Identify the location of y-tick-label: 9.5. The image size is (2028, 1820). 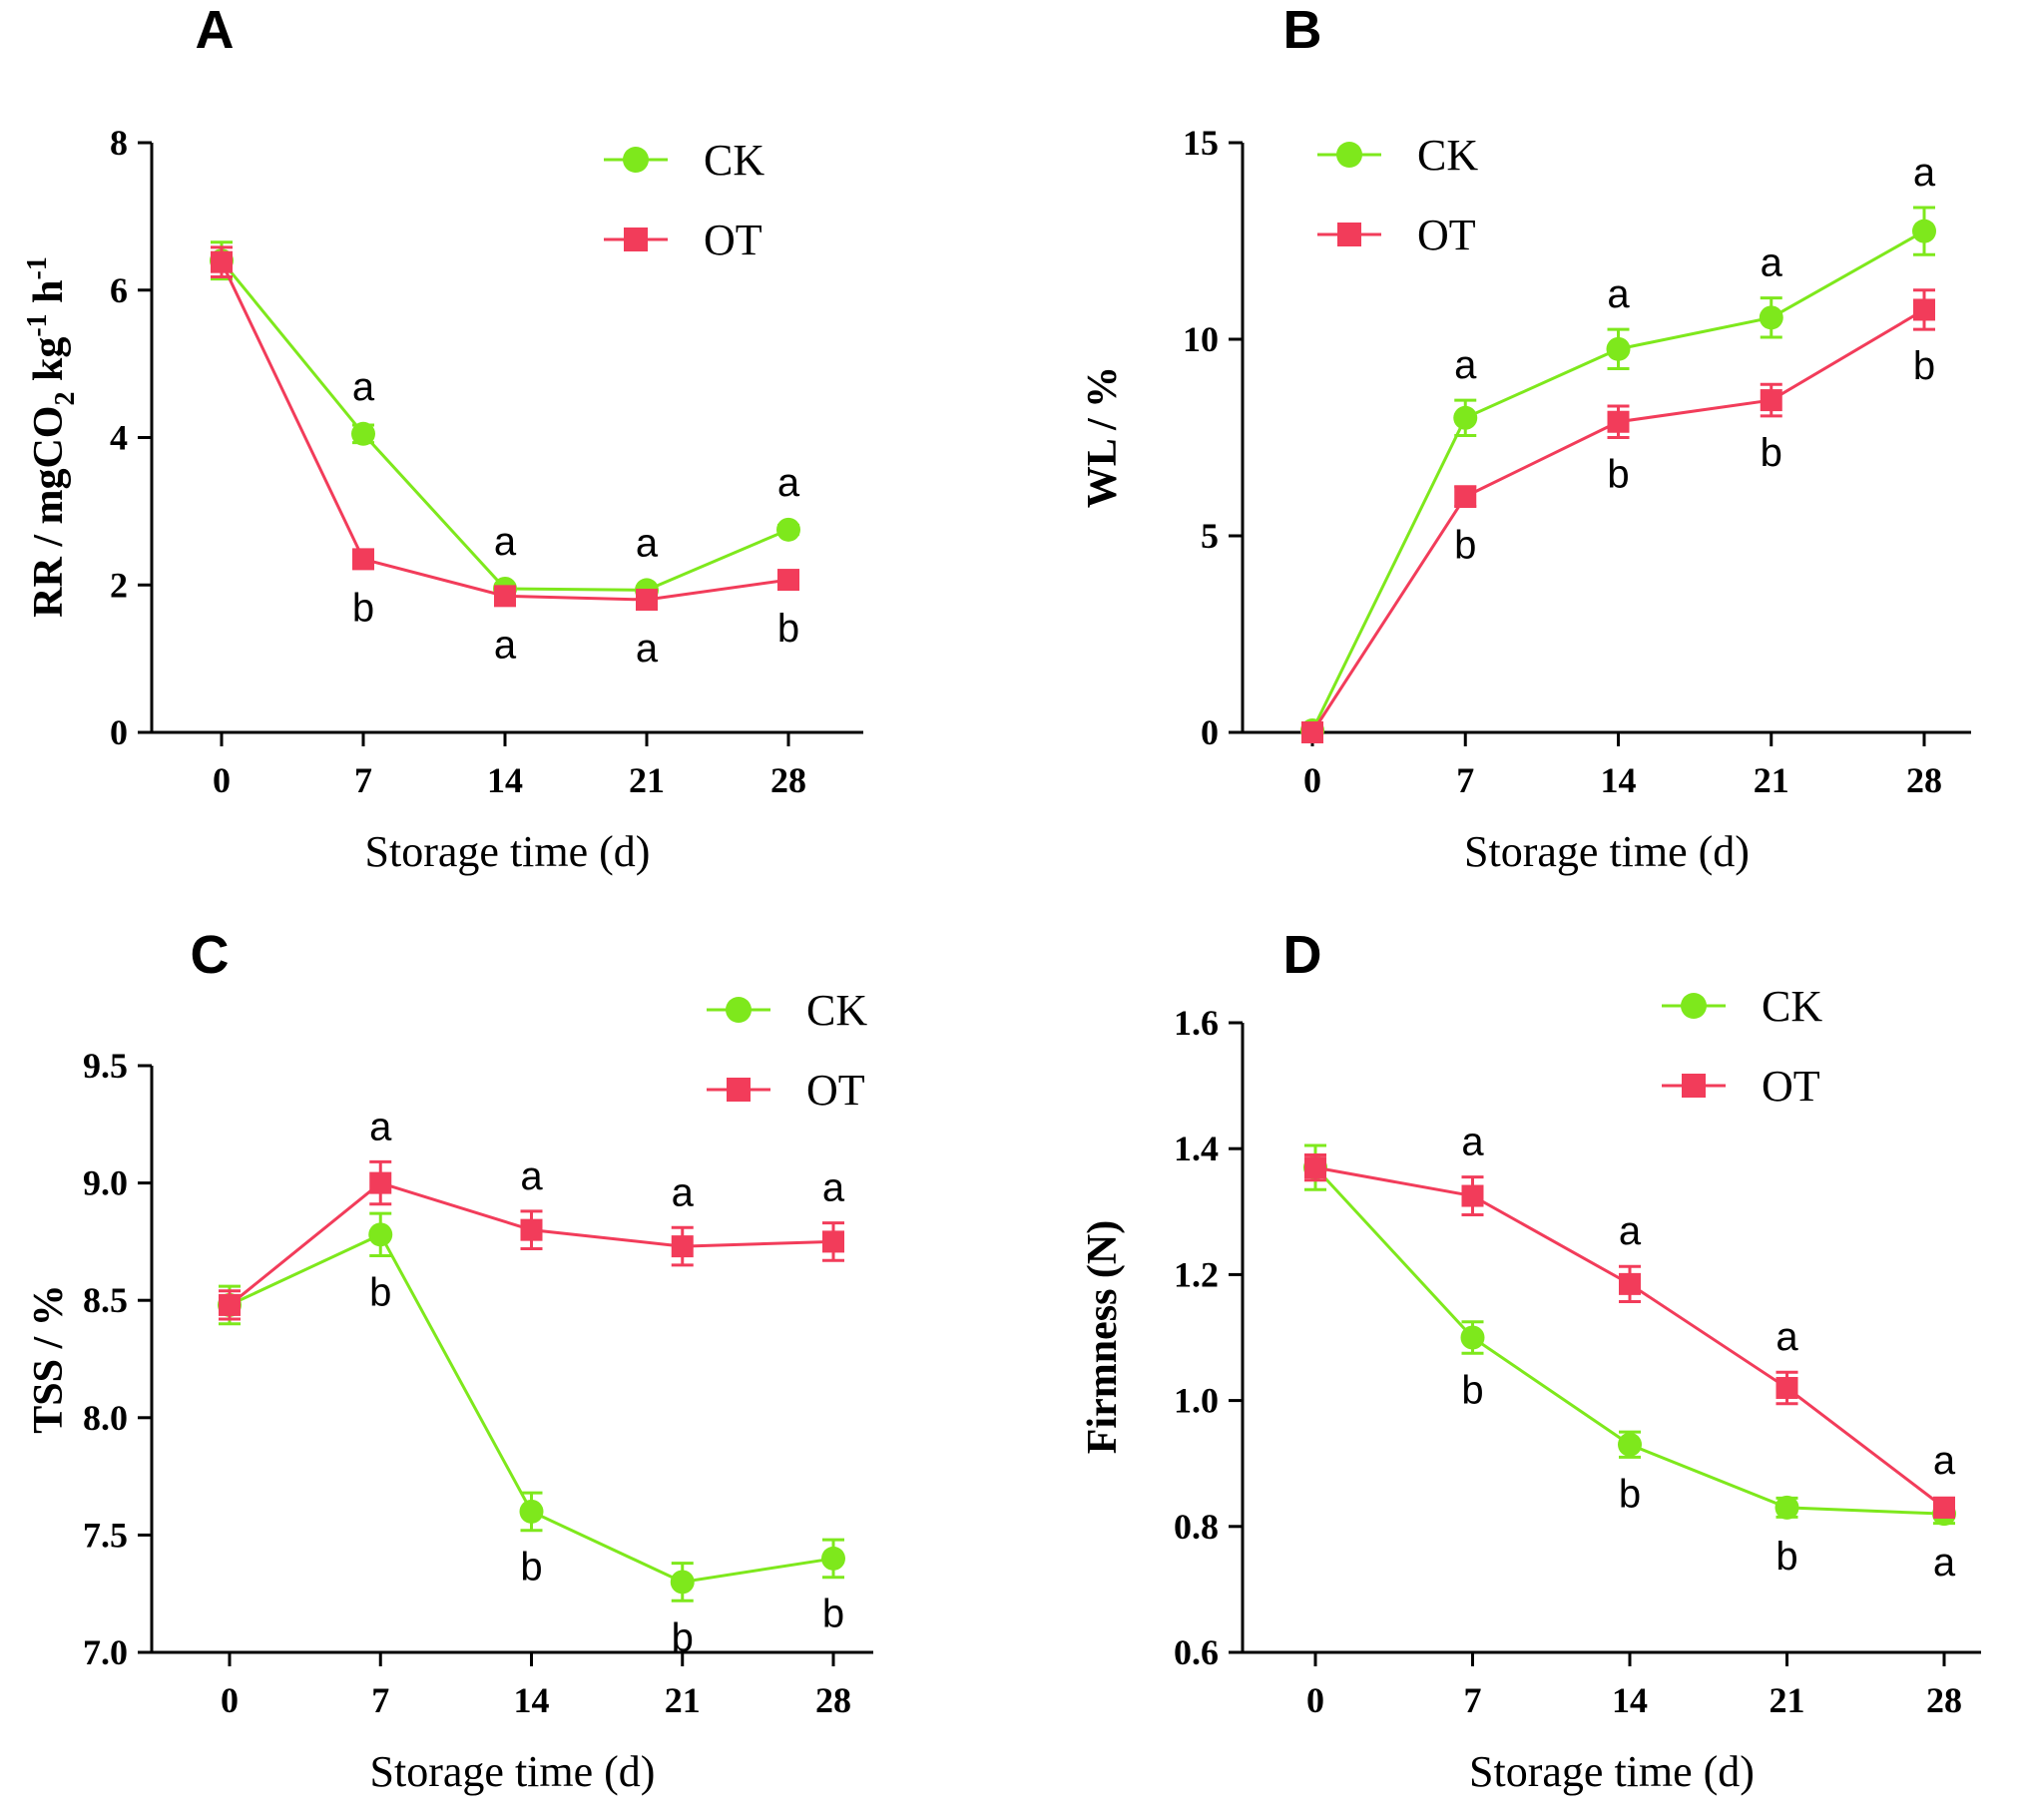
(105, 1066).